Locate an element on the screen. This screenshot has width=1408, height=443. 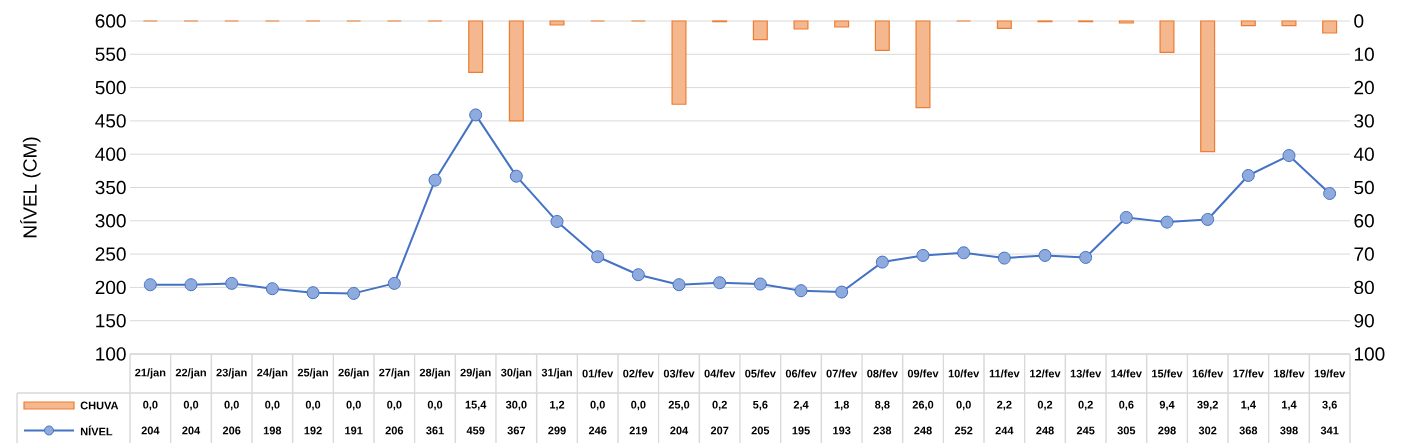
data-label: 5,6 is located at coordinates (760, 405).